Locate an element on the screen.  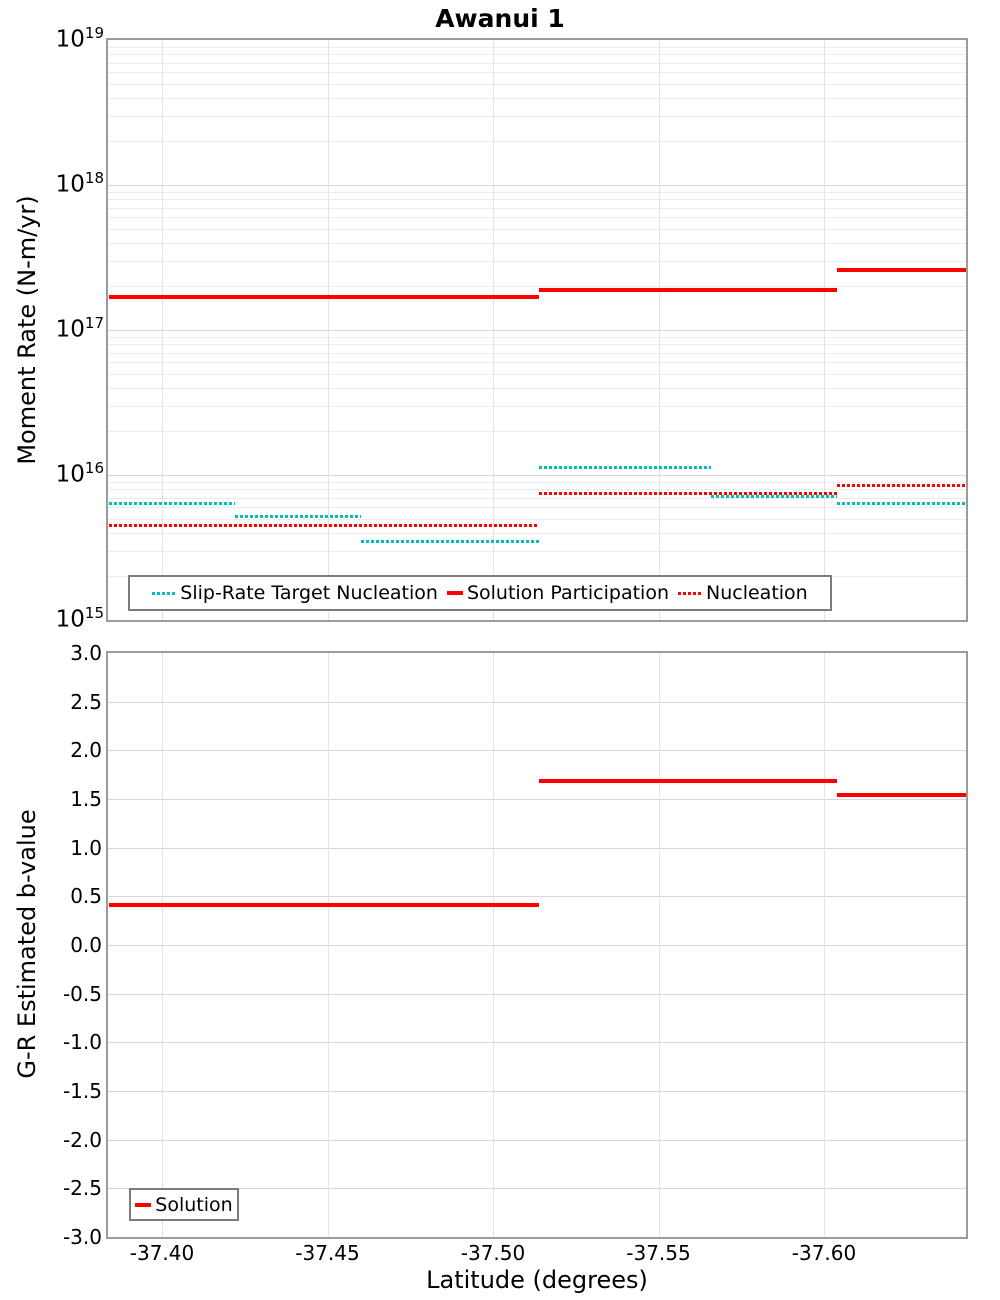
xtick-label: -37.60 is located at coordinates (824, 1253).